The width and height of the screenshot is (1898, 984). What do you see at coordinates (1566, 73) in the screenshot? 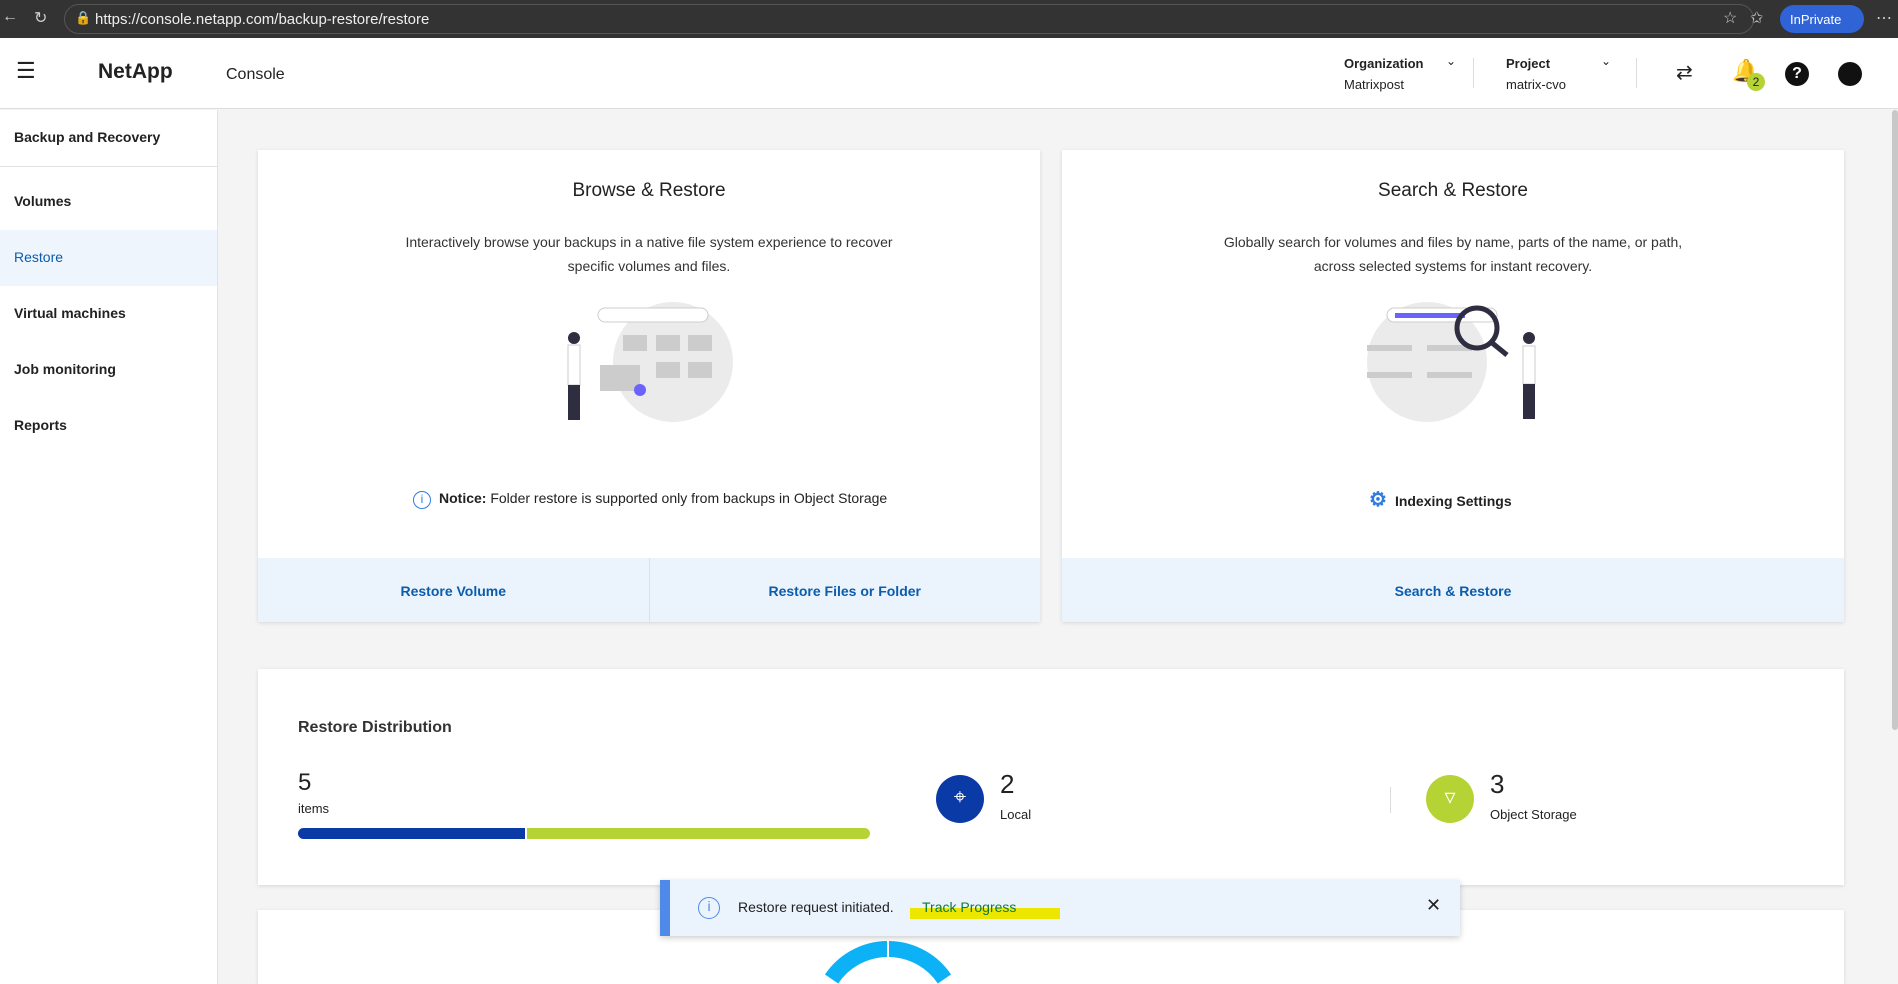
I see `project-selector: Project matrix-cvo ⌄` at bounding box center [1566, 73].